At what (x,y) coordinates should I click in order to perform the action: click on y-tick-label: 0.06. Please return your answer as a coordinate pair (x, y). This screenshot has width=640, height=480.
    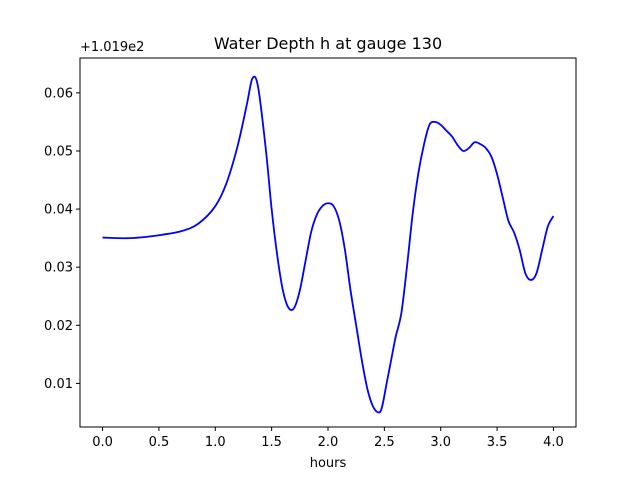
    Looking at the image, I should click on (58, 93).